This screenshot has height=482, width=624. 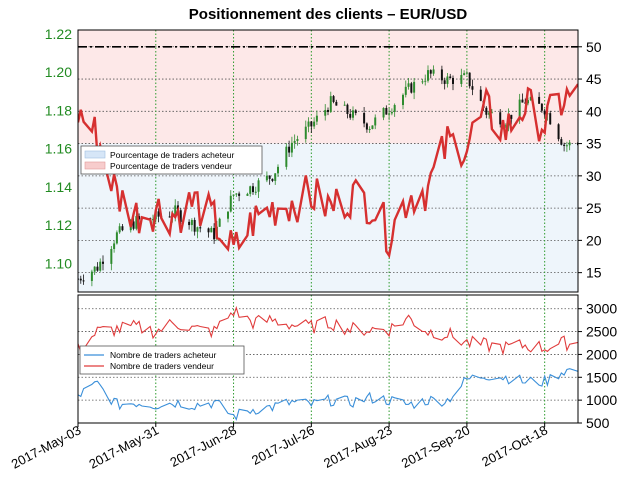 I want to click on legend-label-buyer-count: Nombre de traders acheteur, so click(x=163, y=355).